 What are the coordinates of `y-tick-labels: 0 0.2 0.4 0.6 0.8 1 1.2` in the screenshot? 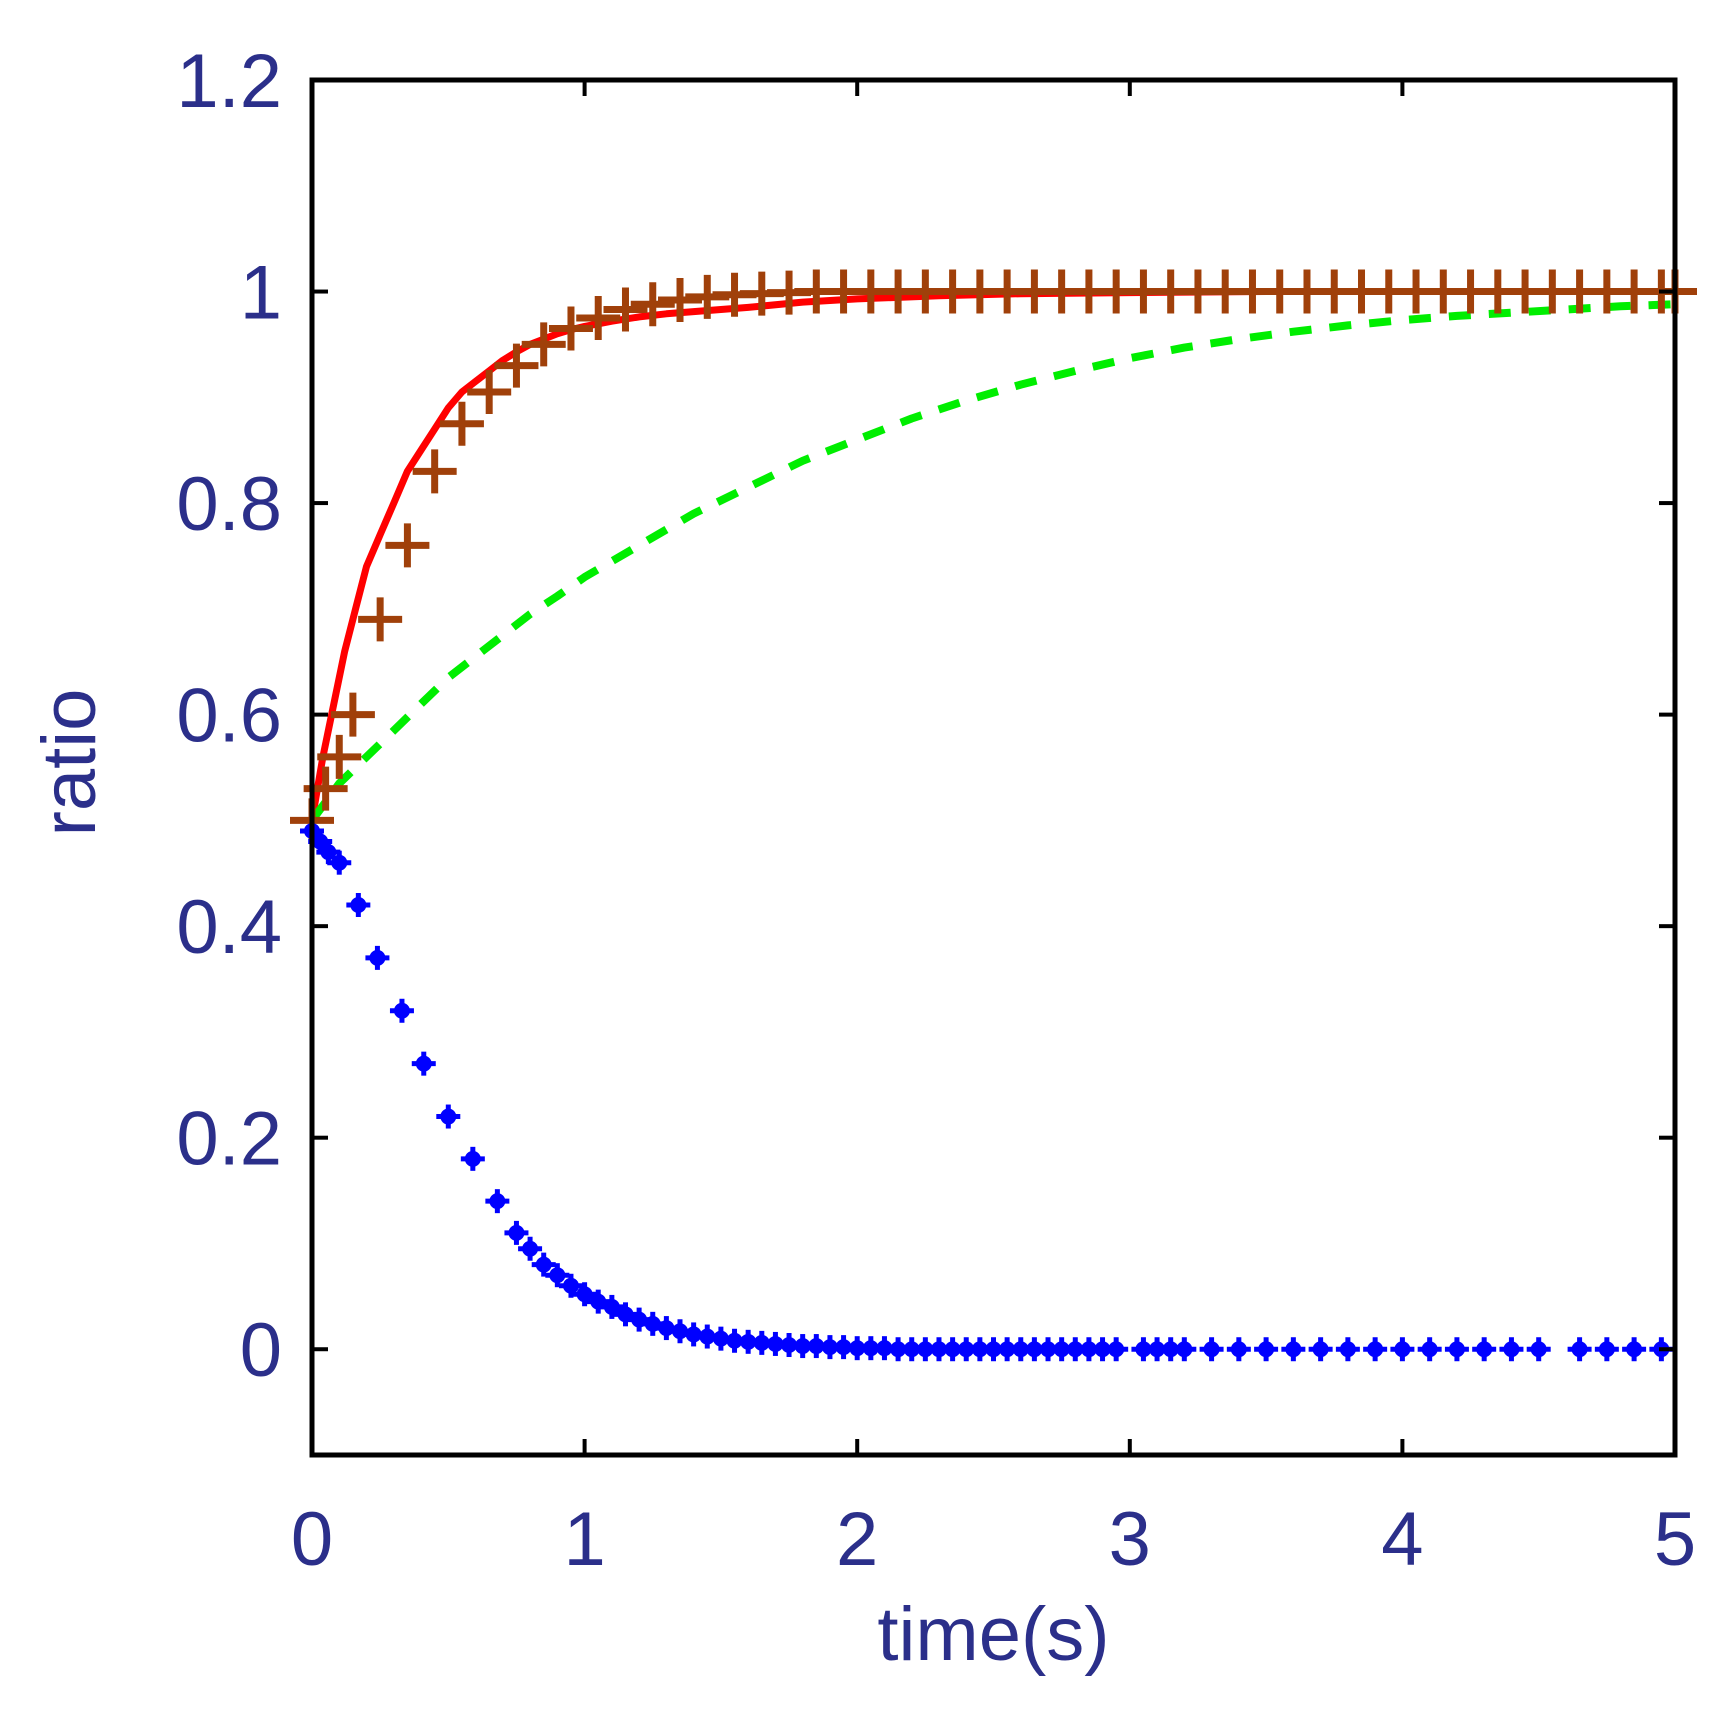 It's located at (229, 716).